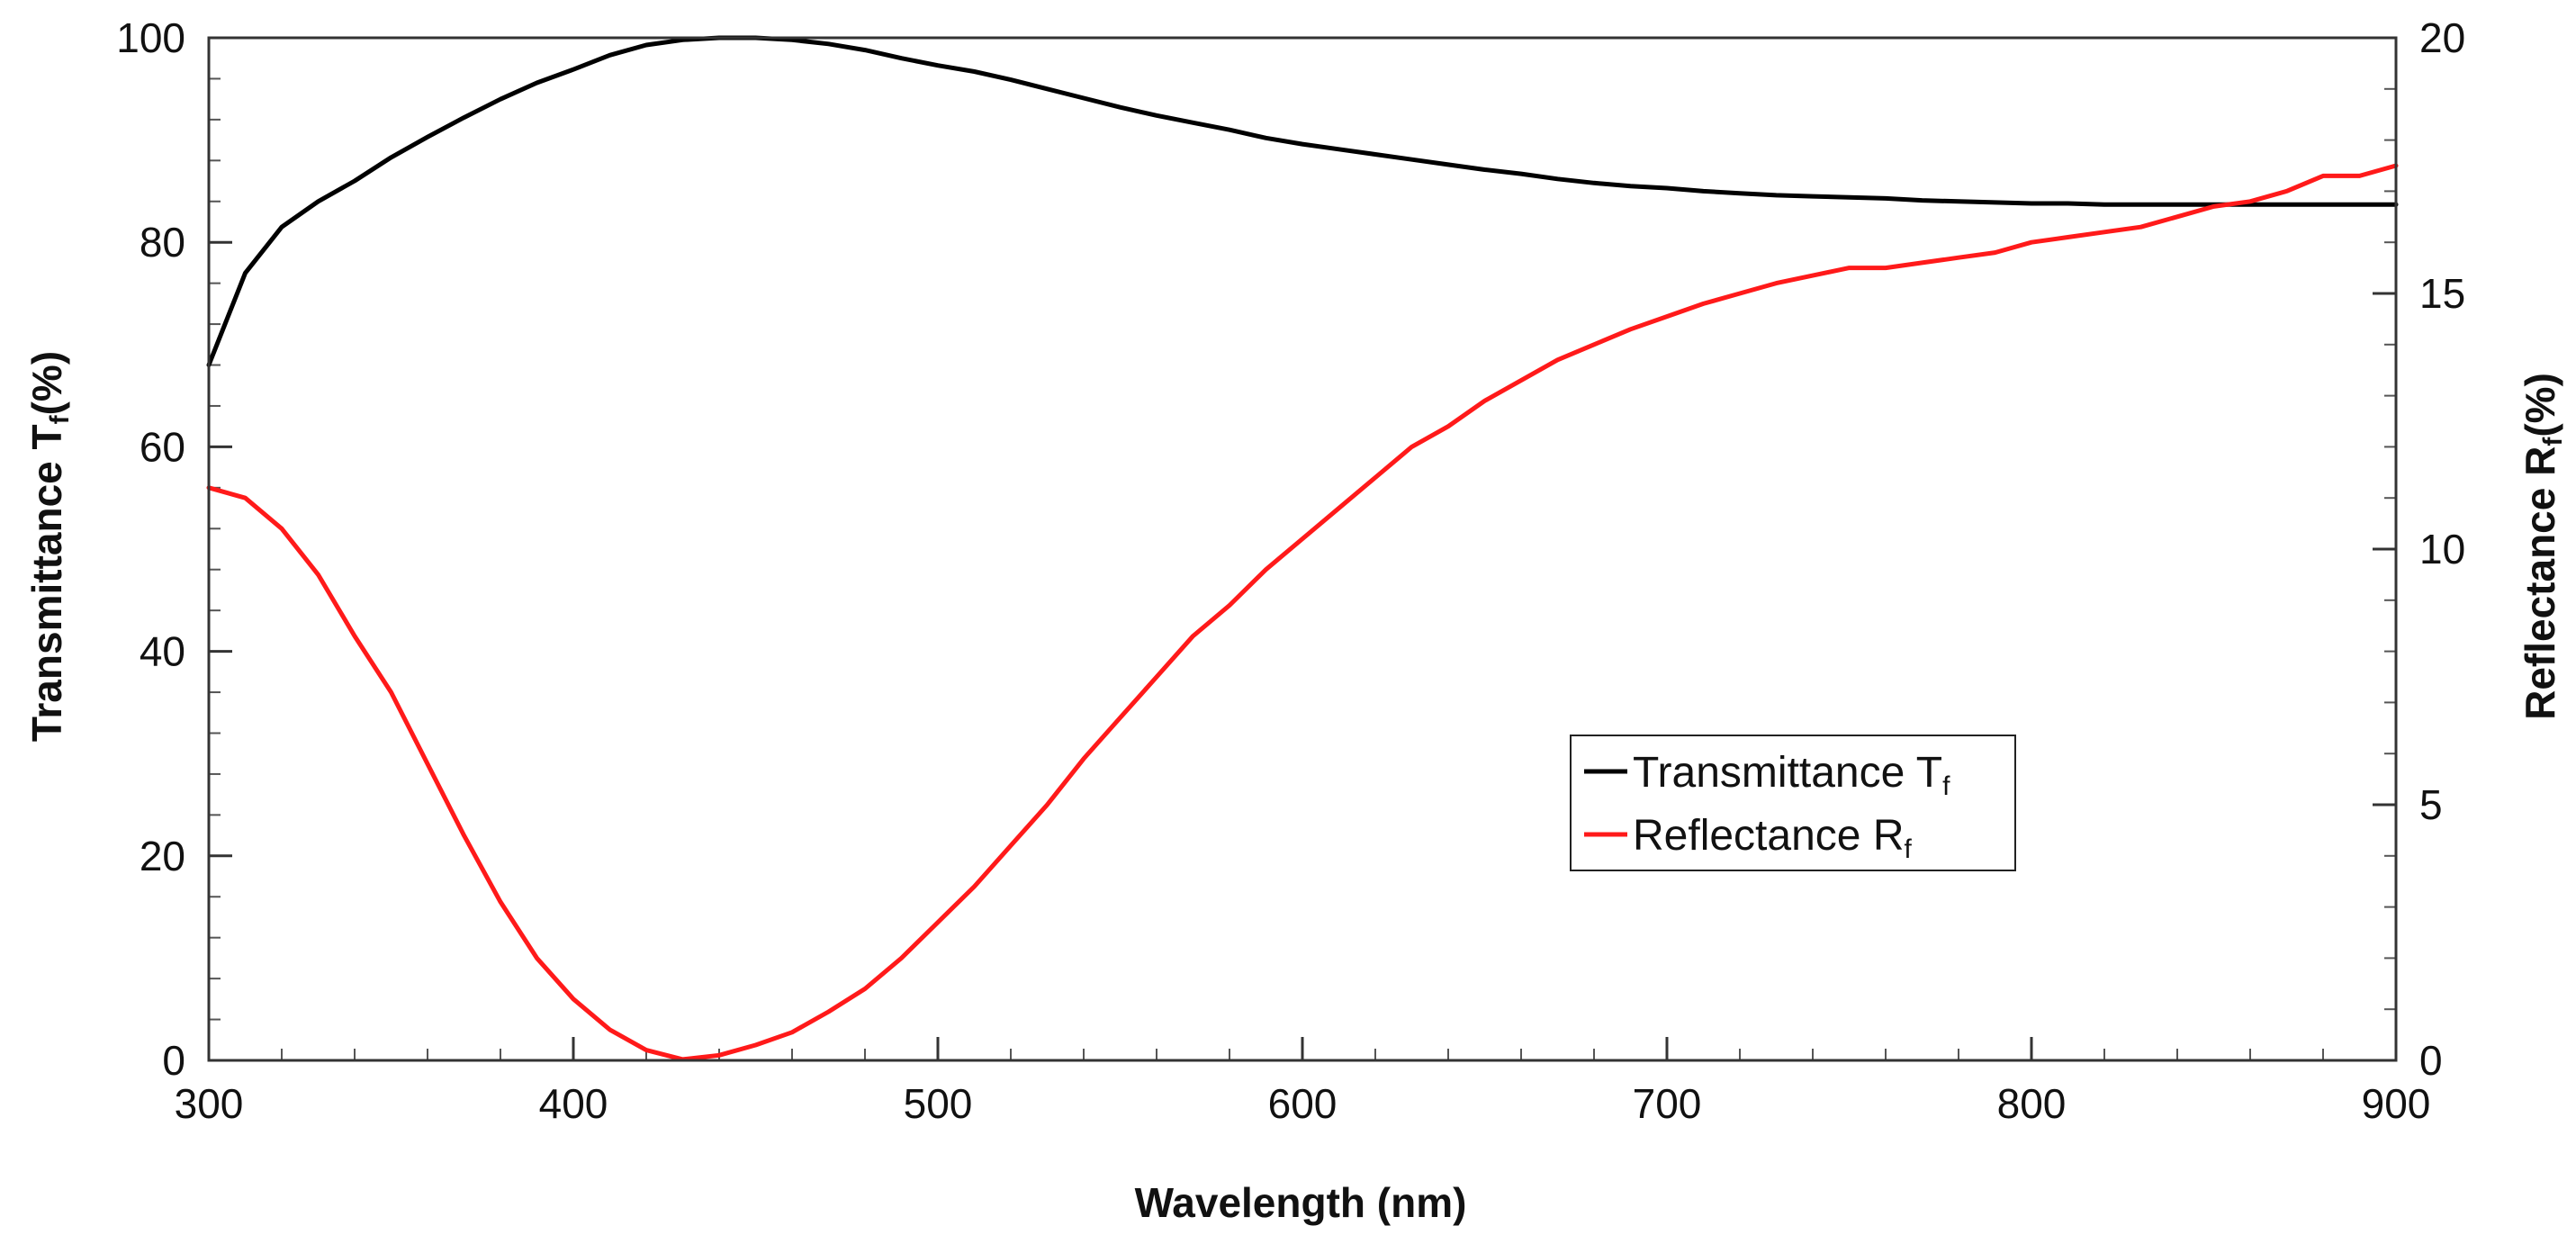 This screenshot has width=2576, height=1244. What do you see at coordinates (573, 1103) in the screenshot?
I see `x-tick-label: 400` at bounding box center [573, 1103].